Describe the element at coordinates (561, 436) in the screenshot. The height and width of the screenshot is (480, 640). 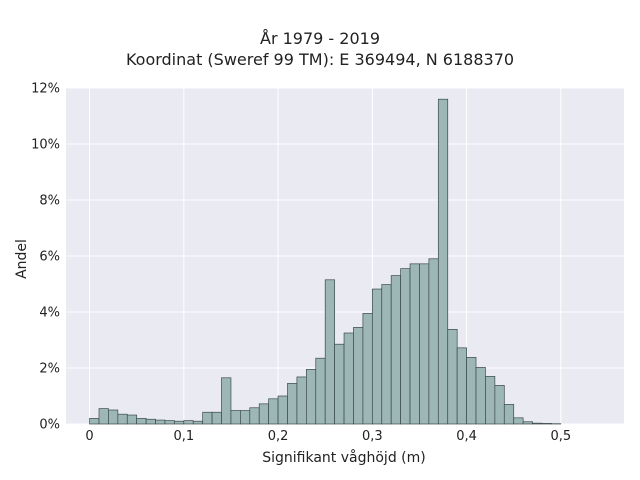
I see `x-tick-label-5: 0,5` at that location.